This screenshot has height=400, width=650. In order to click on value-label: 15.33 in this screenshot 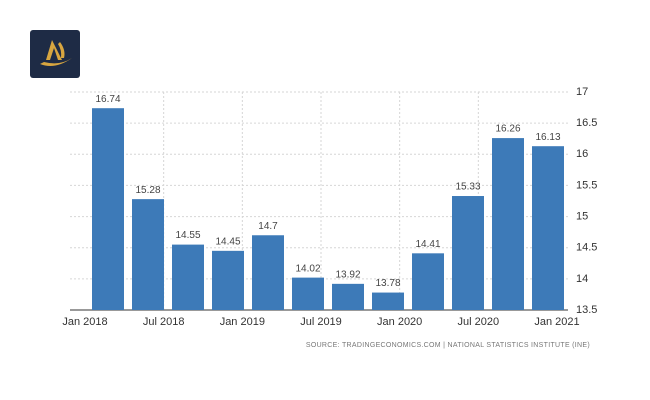, I will do `click(467, 187)`.